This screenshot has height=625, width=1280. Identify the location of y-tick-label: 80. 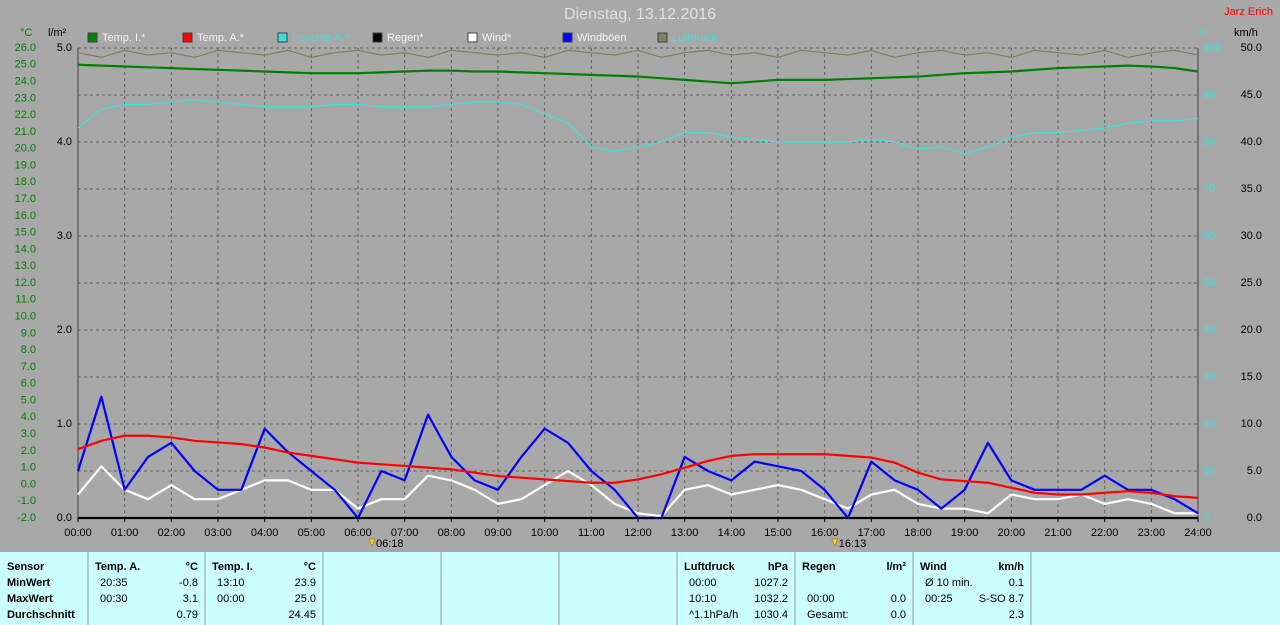
(1209, 142).